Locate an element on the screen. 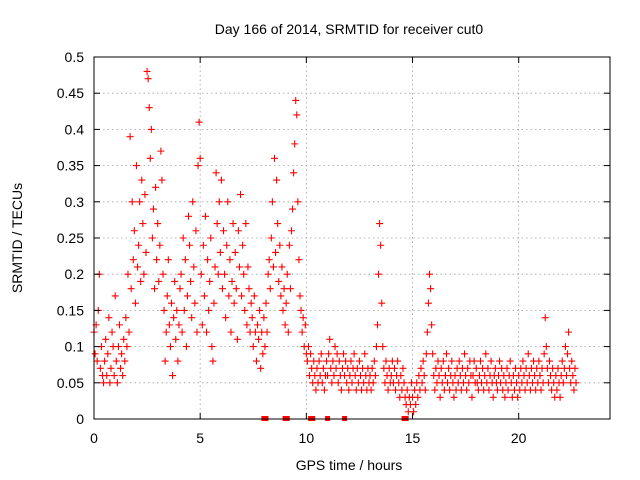 Image resolution: width=640 pixels, height=480 pixels. x-tick-label: 15 is located at coordinates (413, 438).